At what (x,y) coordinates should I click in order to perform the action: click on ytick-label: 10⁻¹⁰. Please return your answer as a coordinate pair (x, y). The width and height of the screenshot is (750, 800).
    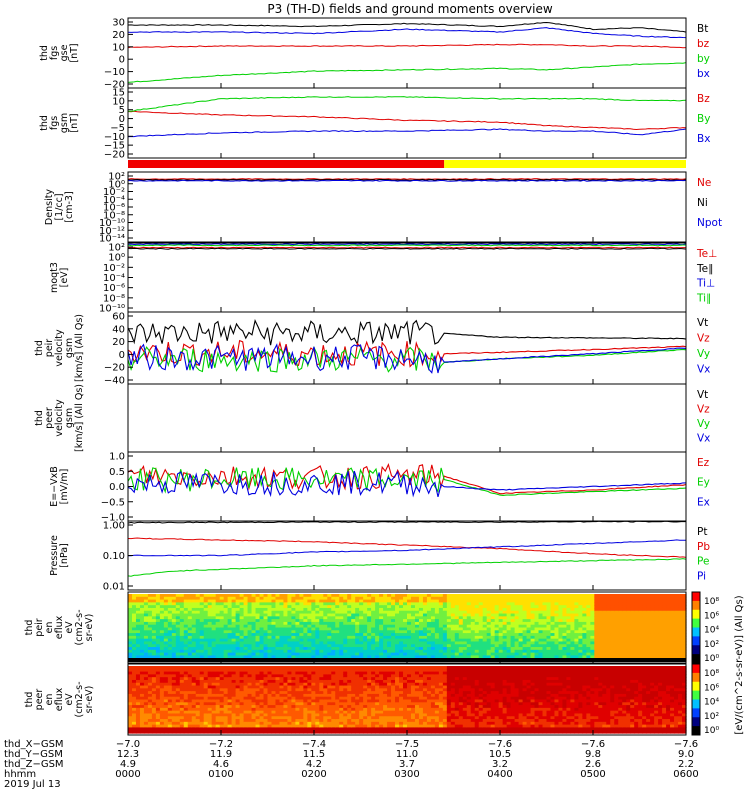
    Looking at the image, I should click on (112, 223).